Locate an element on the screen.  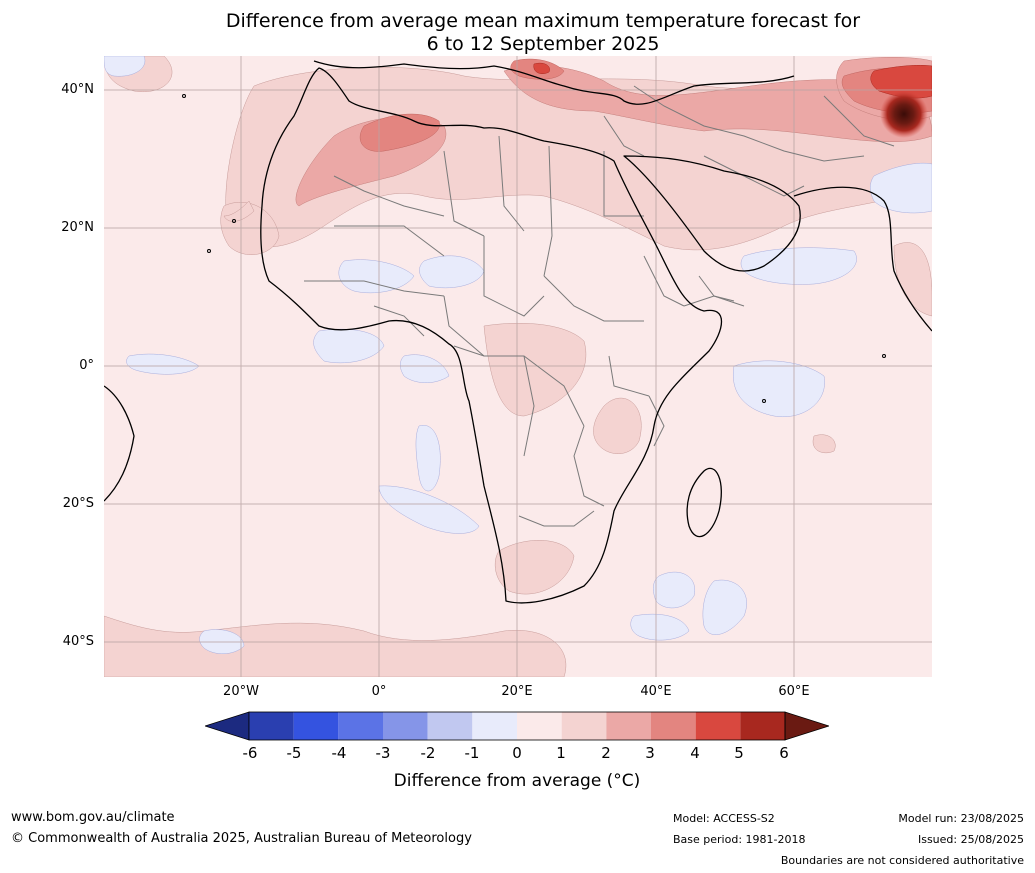
colorbar-tick-1: 1 is located at coordinates (561, 753).